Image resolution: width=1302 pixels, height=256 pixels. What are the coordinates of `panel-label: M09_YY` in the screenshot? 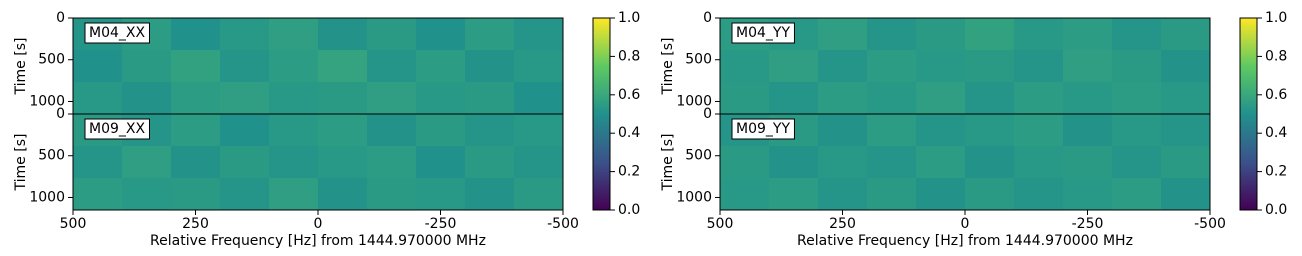 It's located at (763, 129).